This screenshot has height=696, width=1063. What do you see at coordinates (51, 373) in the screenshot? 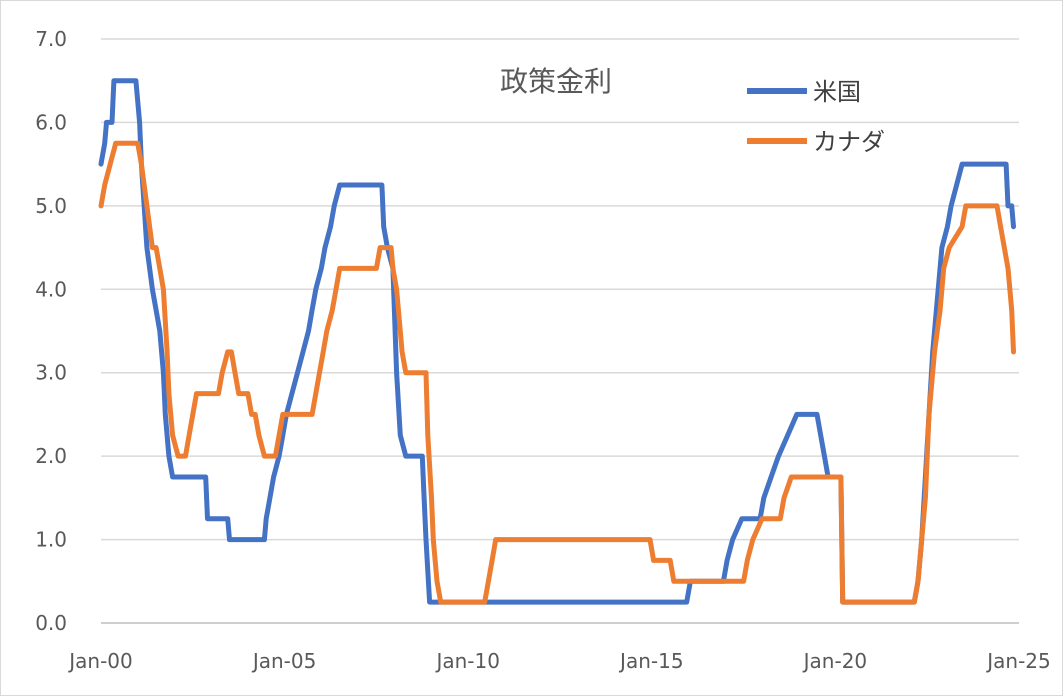
I see `y-tick-label: 3.0` at bounding box center [51, 373].